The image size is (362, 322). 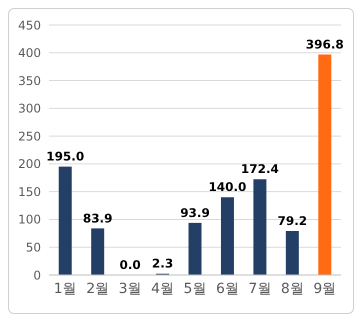 What do you see at coordinates (227, 288) in the screenshot?
I see `x-tick-label: 6월` at bounding box center [227, 288].